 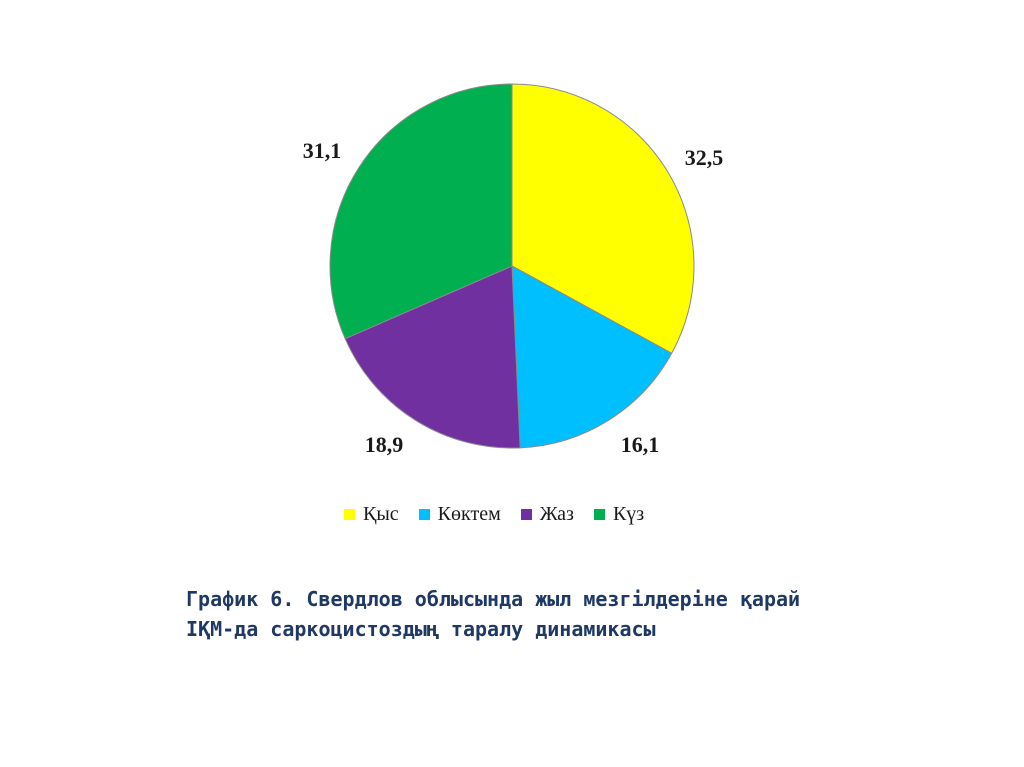 What do you see at coordinates (469, 514) in the screenshot?
I see `legend-label: Көктем` at bounding box center [469, 514].